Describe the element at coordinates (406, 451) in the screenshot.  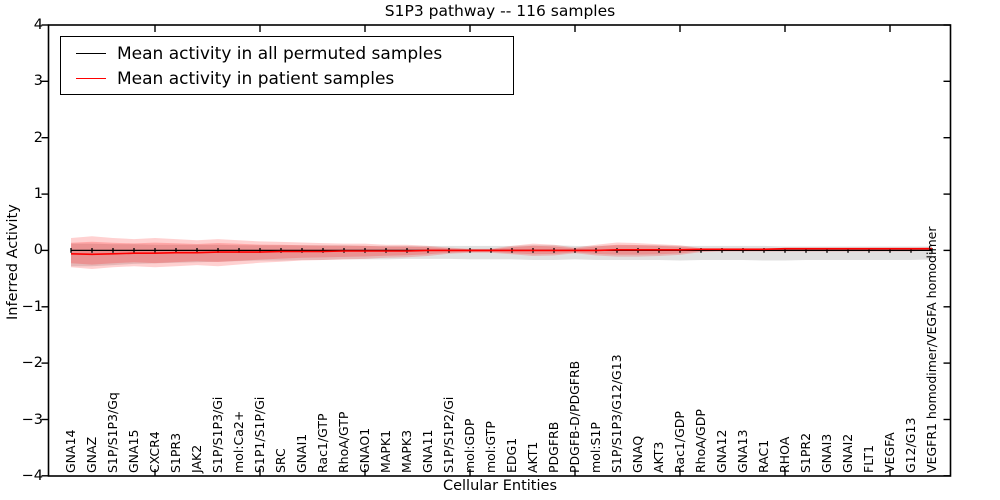
I see `x-tick-label: MAPK3` at that location.